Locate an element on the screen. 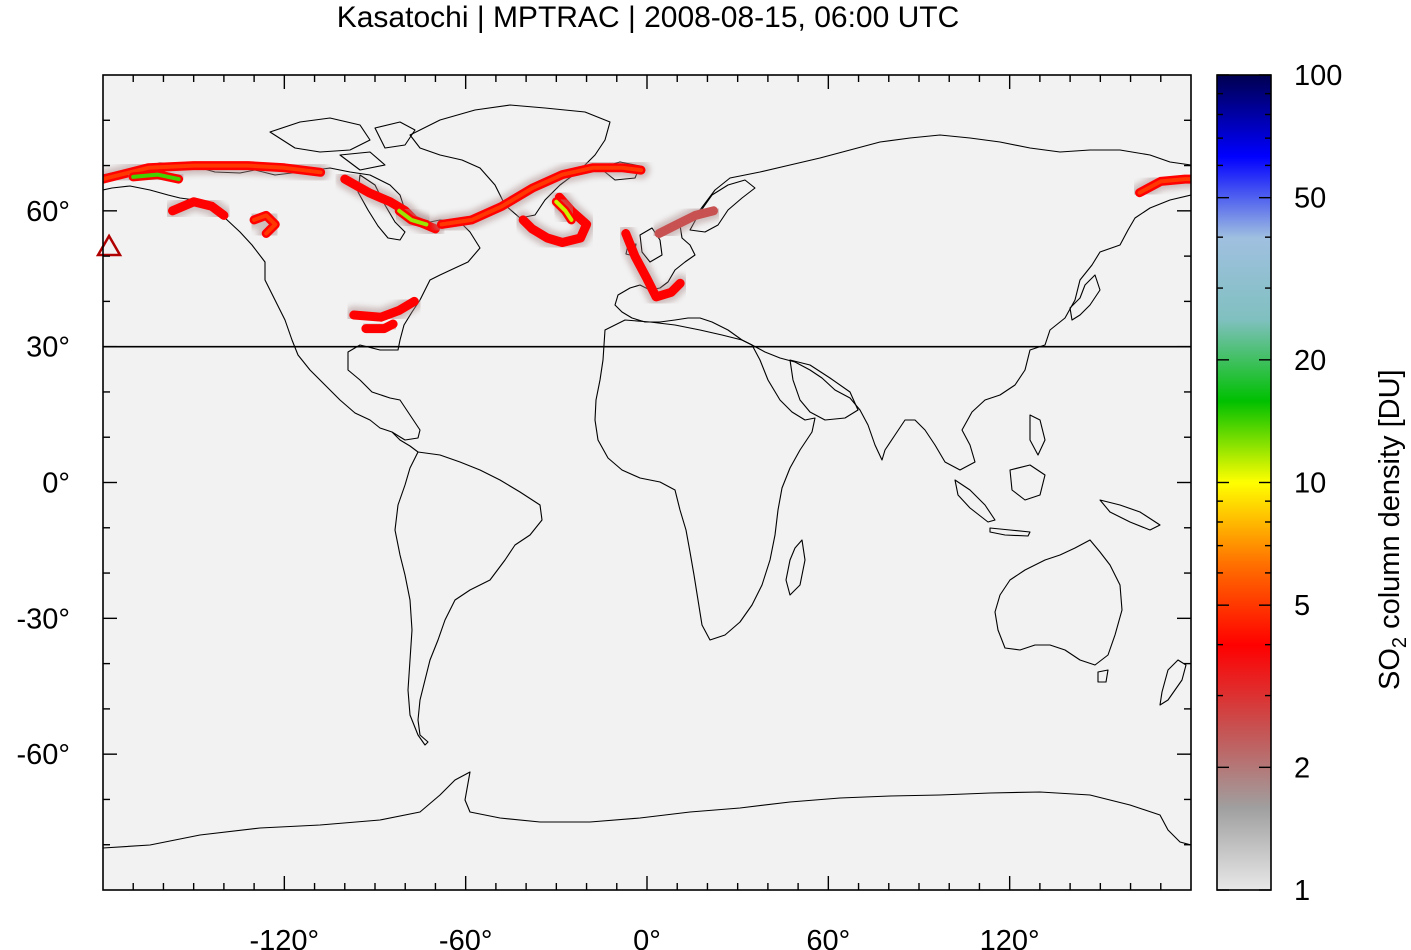 This screenshot has width=1411, height=950. coast-scandinavia is located at coordinates (722, 206).